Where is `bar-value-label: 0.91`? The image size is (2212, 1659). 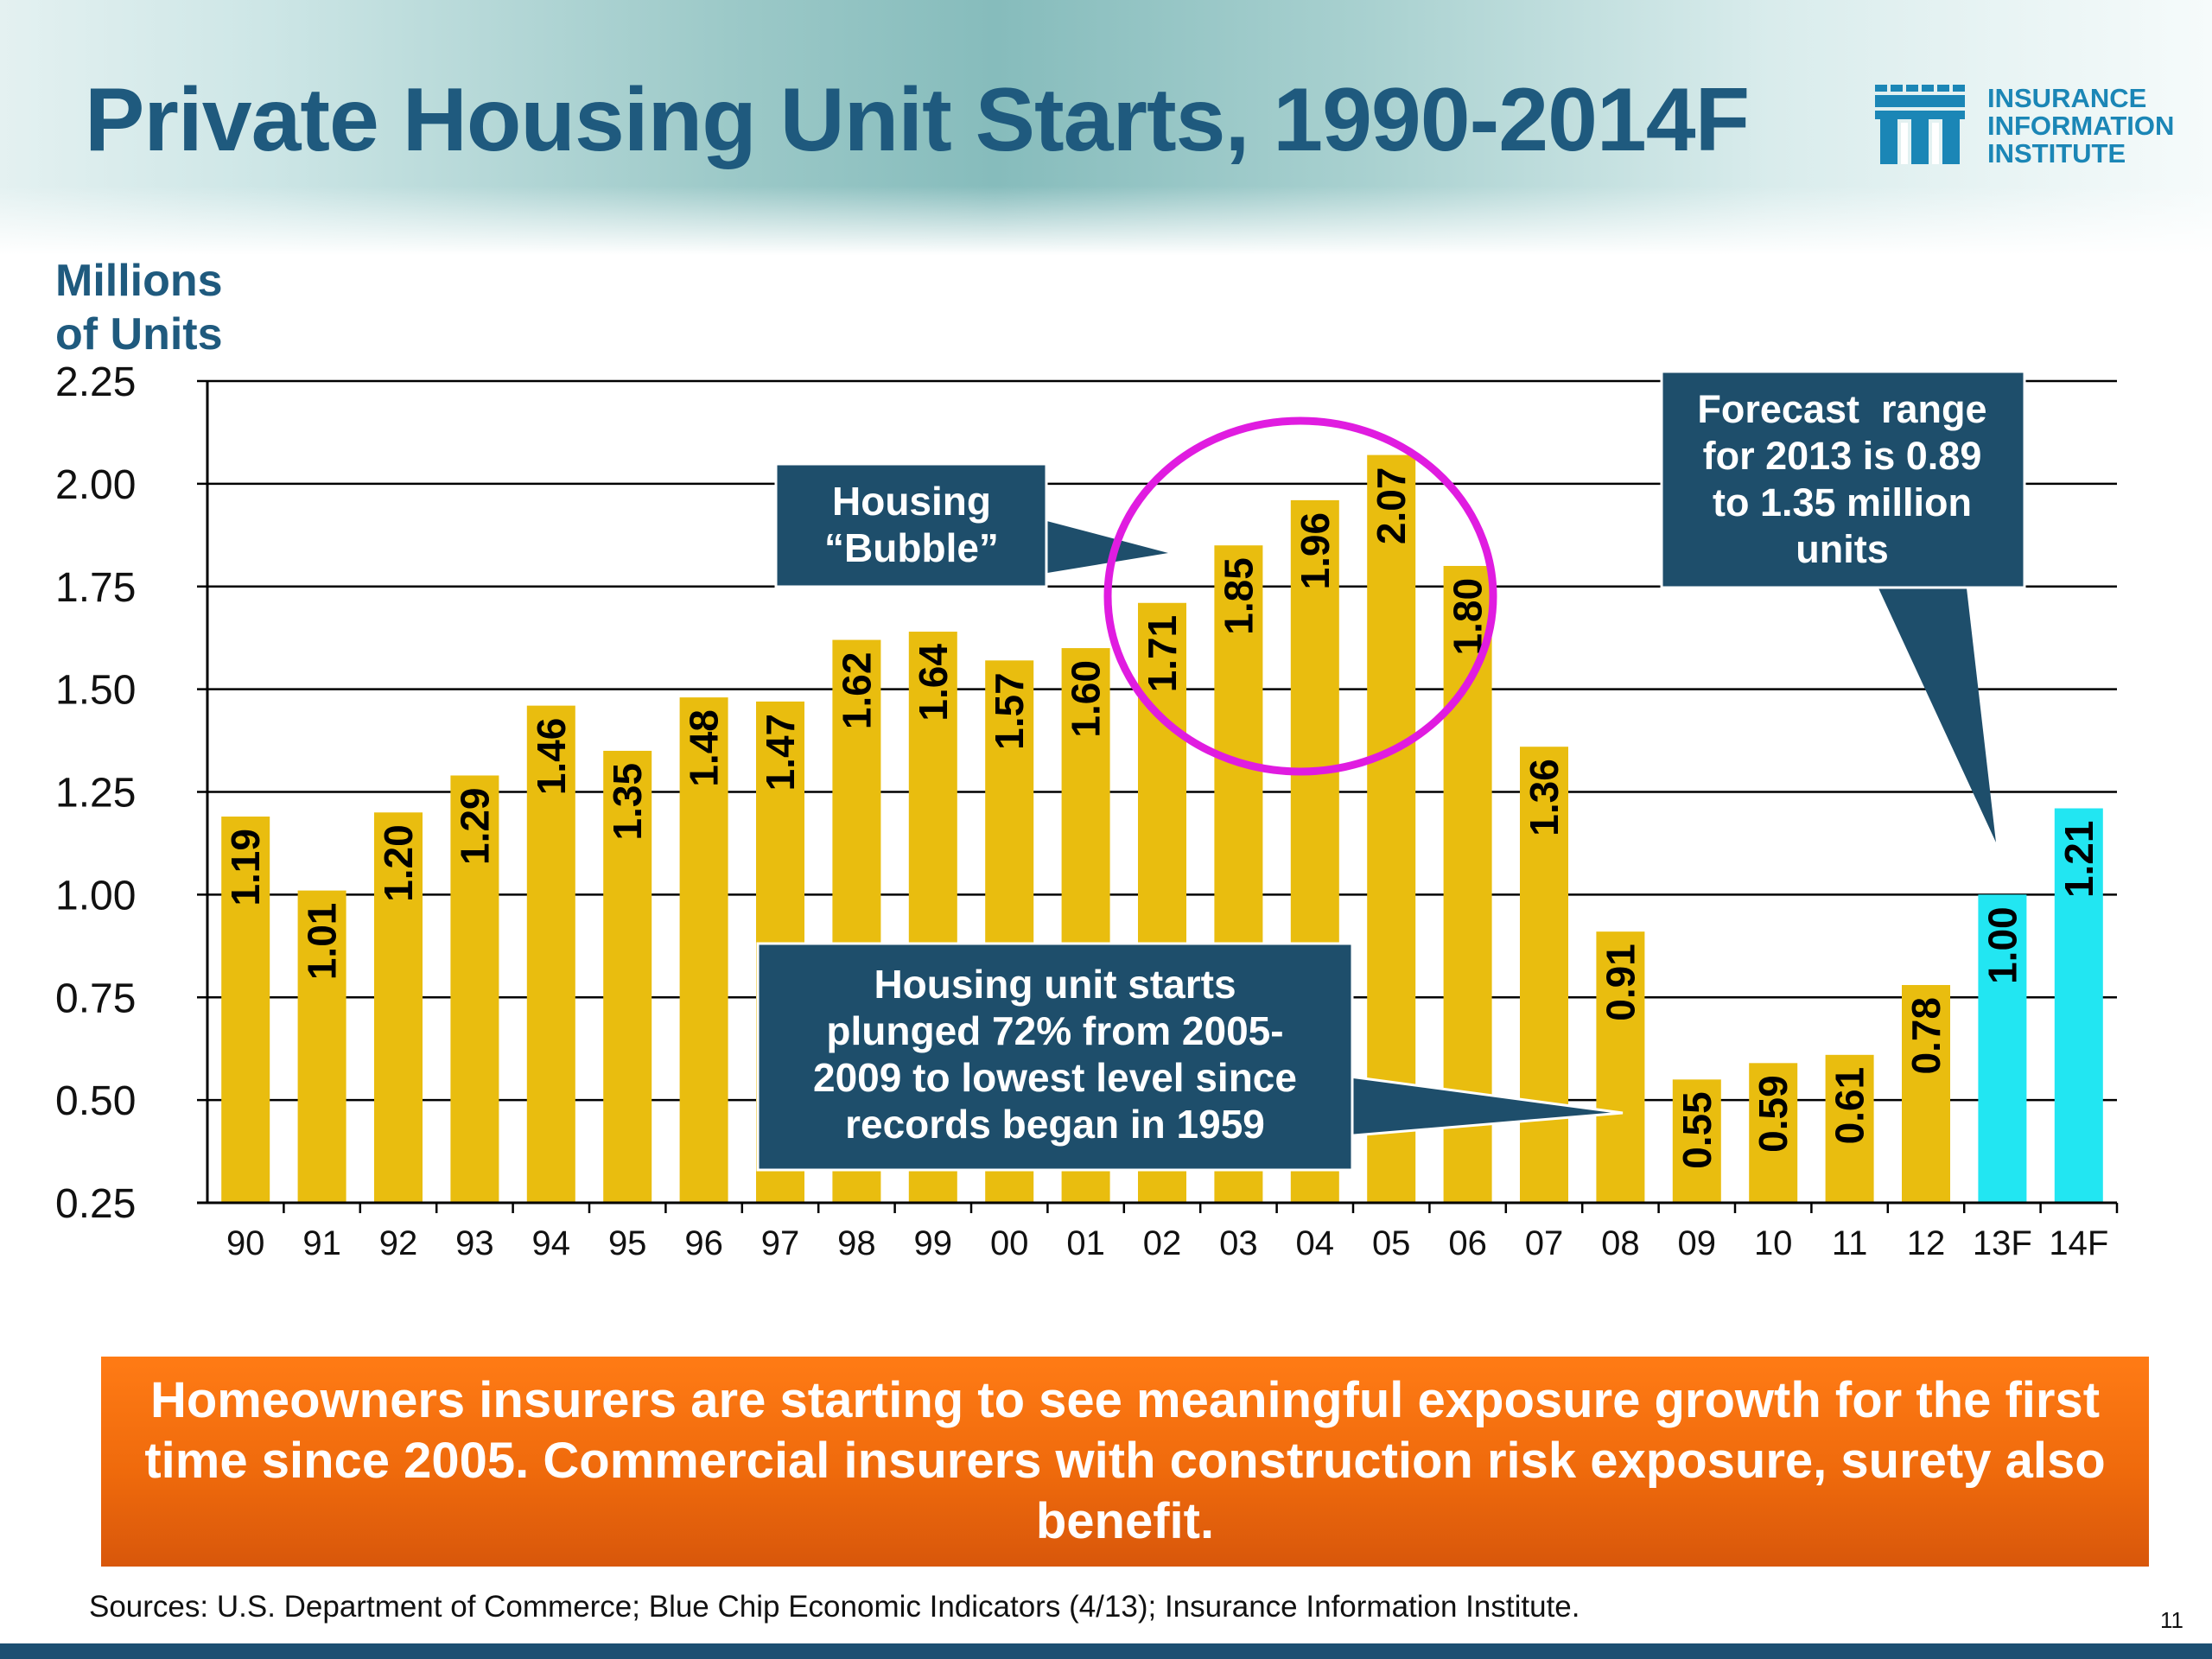 bar-value-label: 0.91 is located at coordinates (1620, 982).